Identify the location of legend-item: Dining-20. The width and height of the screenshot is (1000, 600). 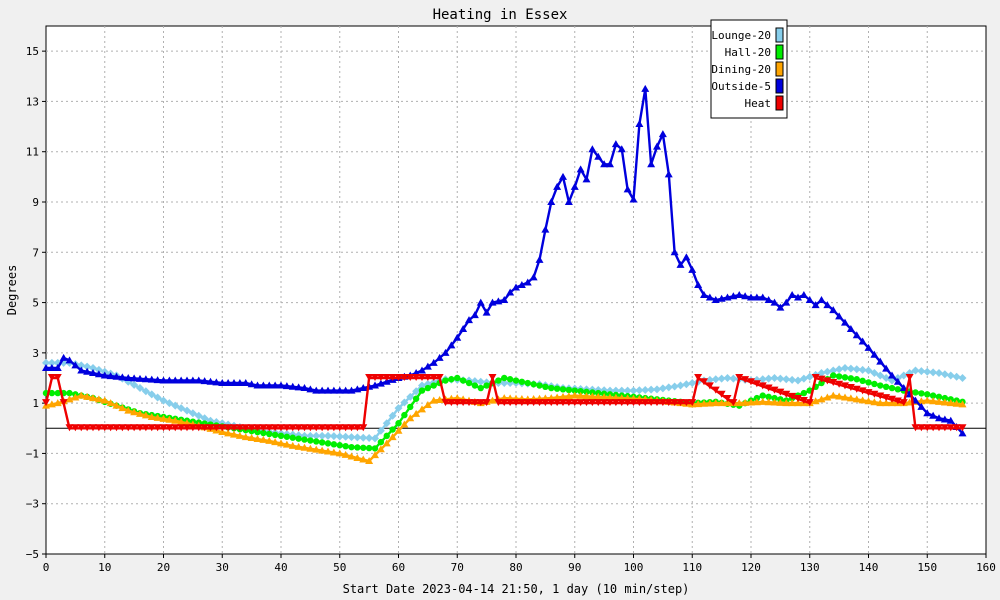
(747, 69).